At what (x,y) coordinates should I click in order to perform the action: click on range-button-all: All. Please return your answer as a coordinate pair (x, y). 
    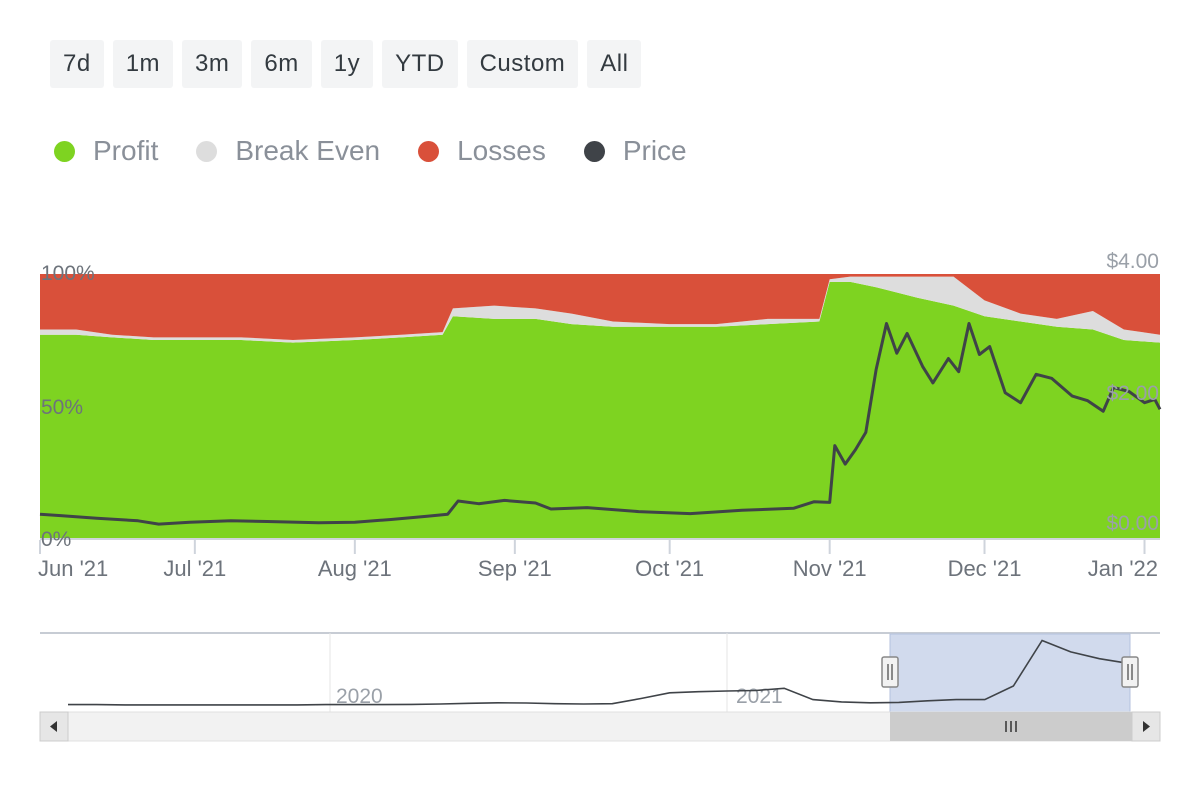
    Looking at the image, I should click on (614, 64).